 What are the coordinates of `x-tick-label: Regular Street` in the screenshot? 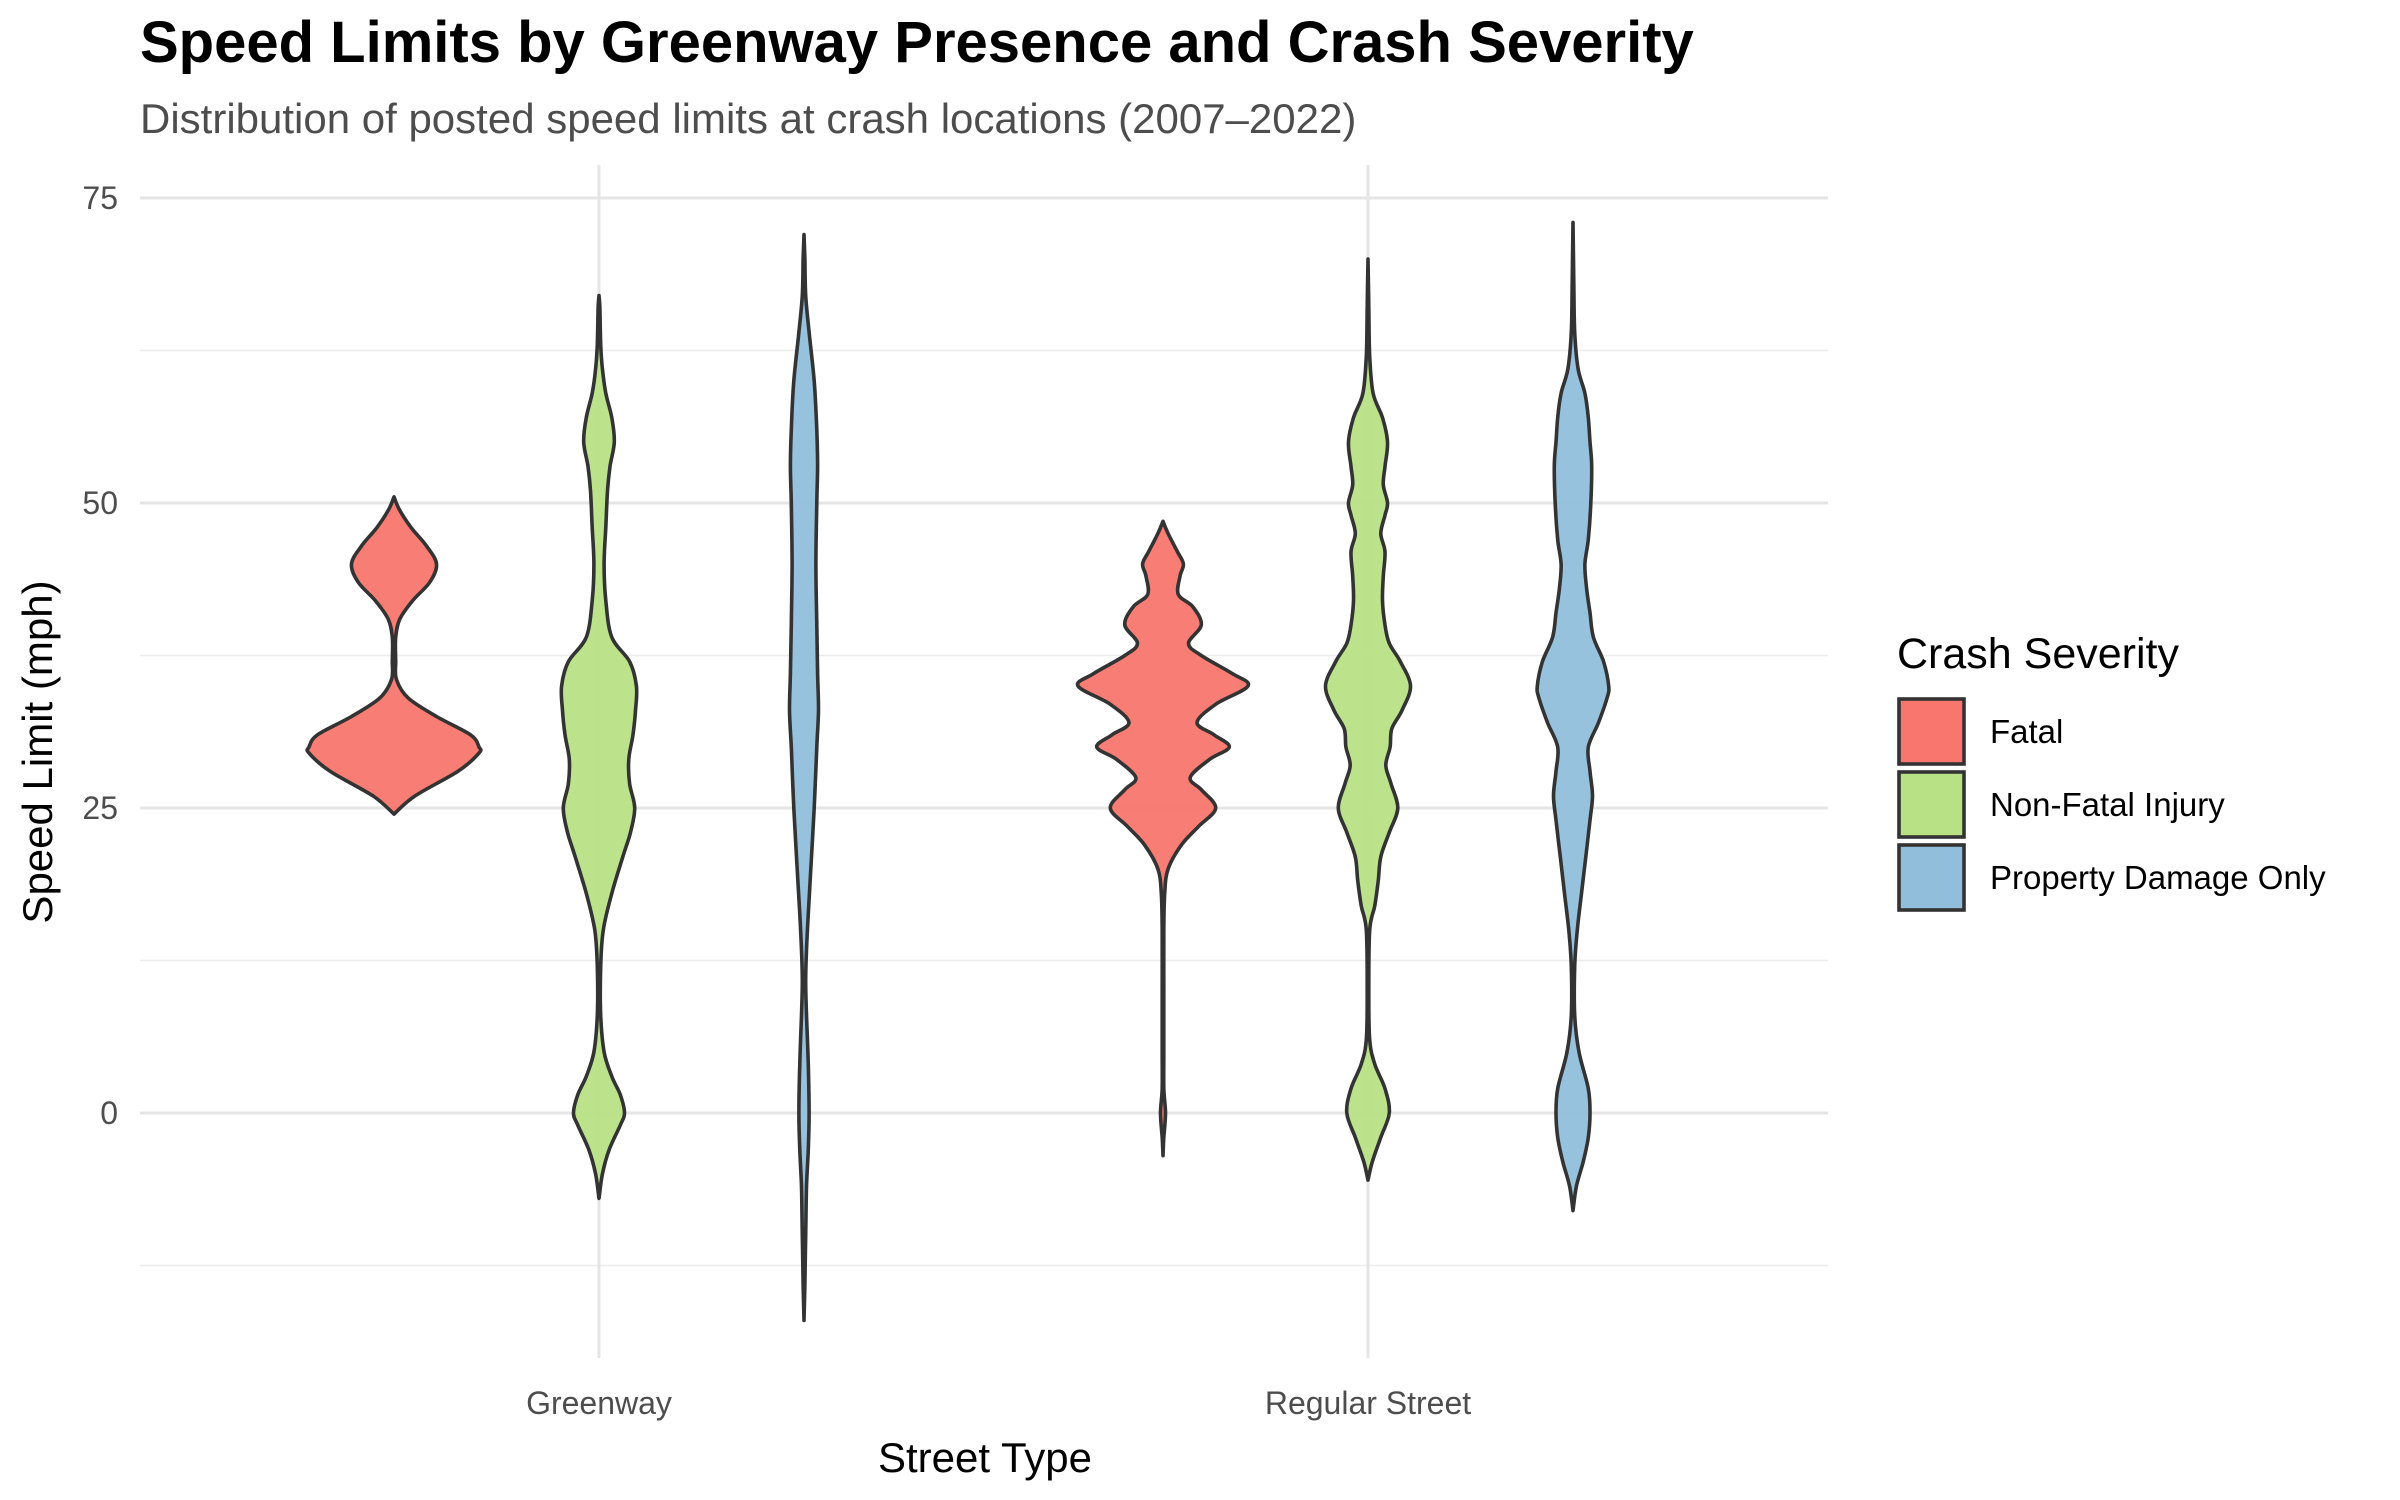 It's located at (1368, 1403).